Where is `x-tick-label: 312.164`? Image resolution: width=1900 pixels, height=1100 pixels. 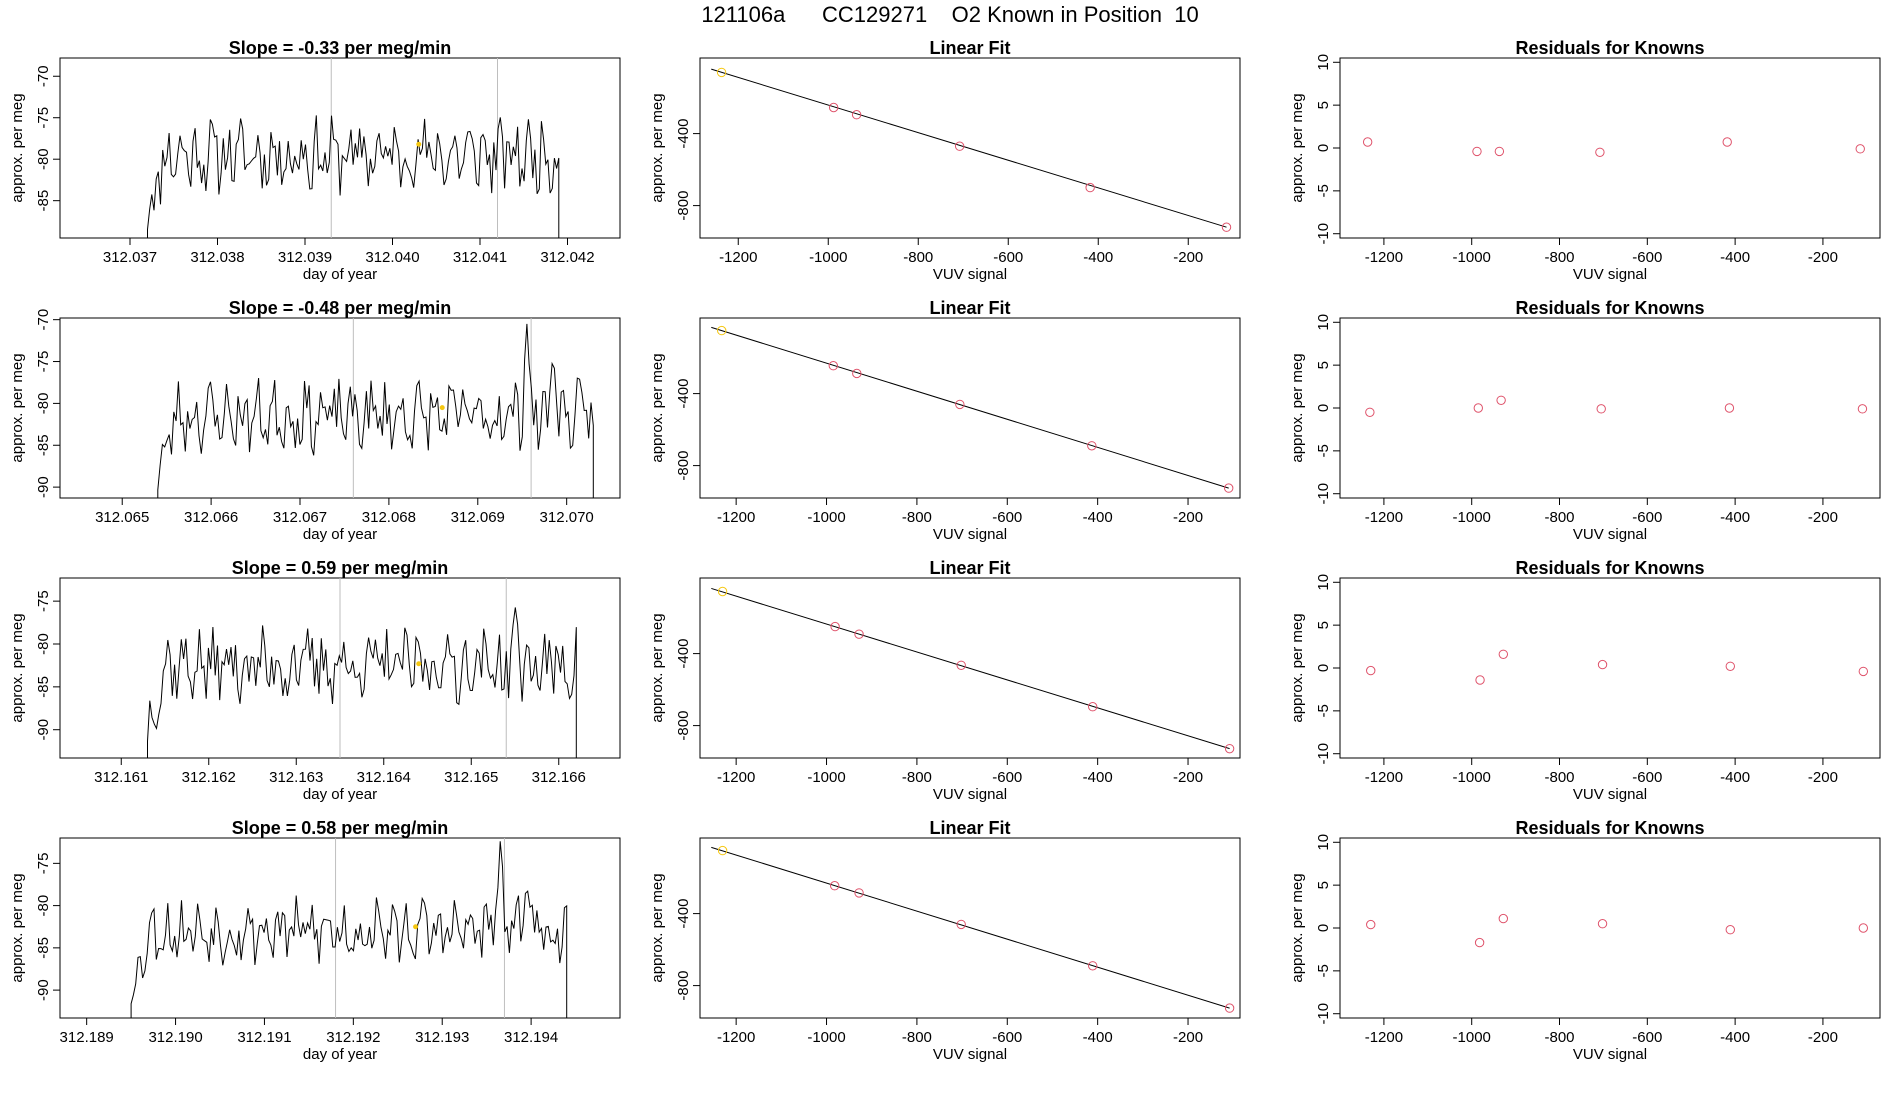
x-tick-label: 312.164 is located at coordinates (384, 777).